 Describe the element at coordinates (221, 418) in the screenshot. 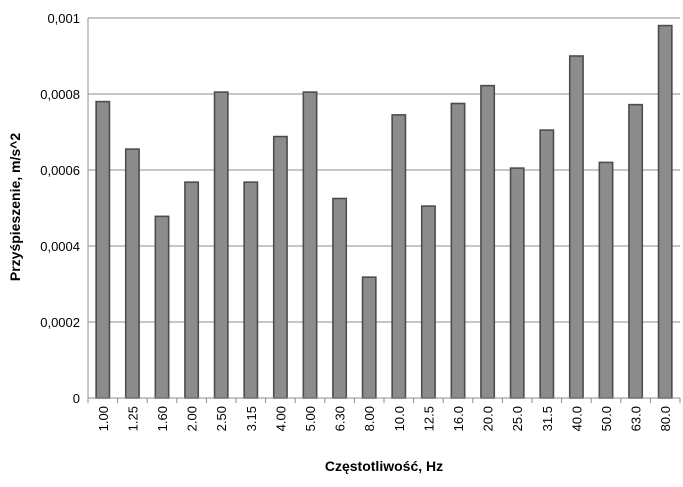

I see `x-tick-label: 2.50` at that location.